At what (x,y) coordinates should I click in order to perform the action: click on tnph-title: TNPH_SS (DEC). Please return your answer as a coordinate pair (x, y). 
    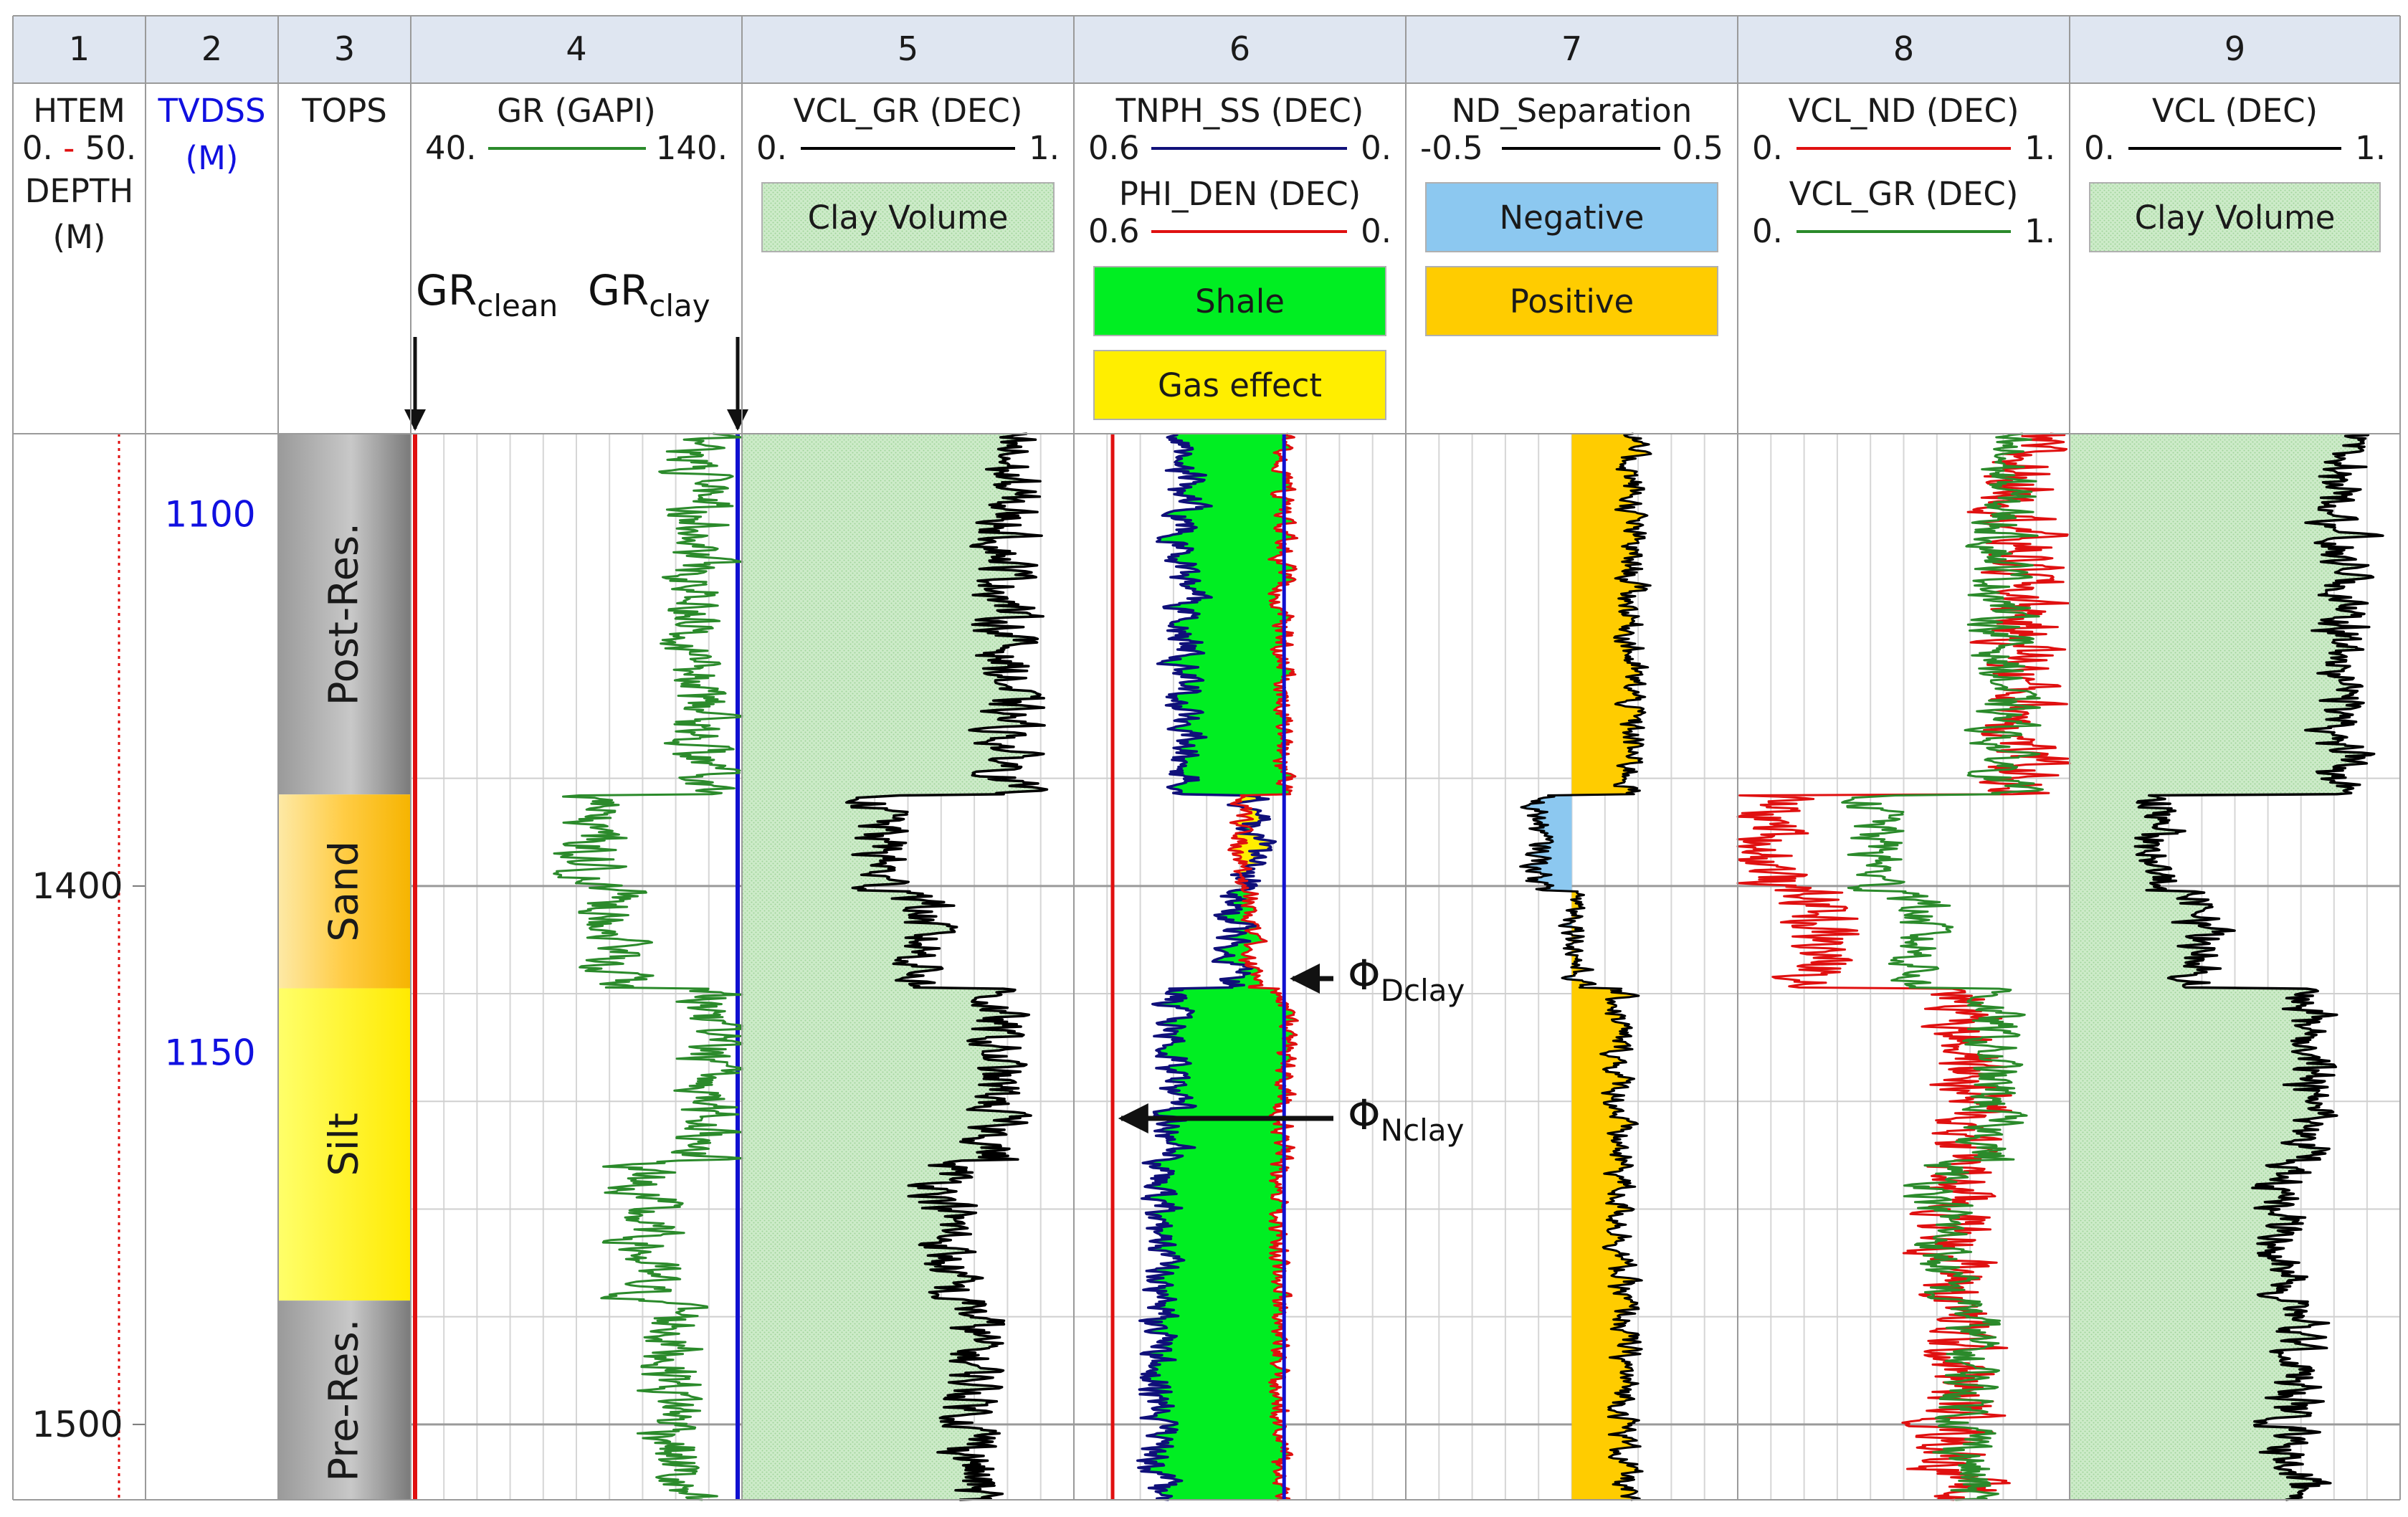
    Looking at the image, I should click on (1239, 111).